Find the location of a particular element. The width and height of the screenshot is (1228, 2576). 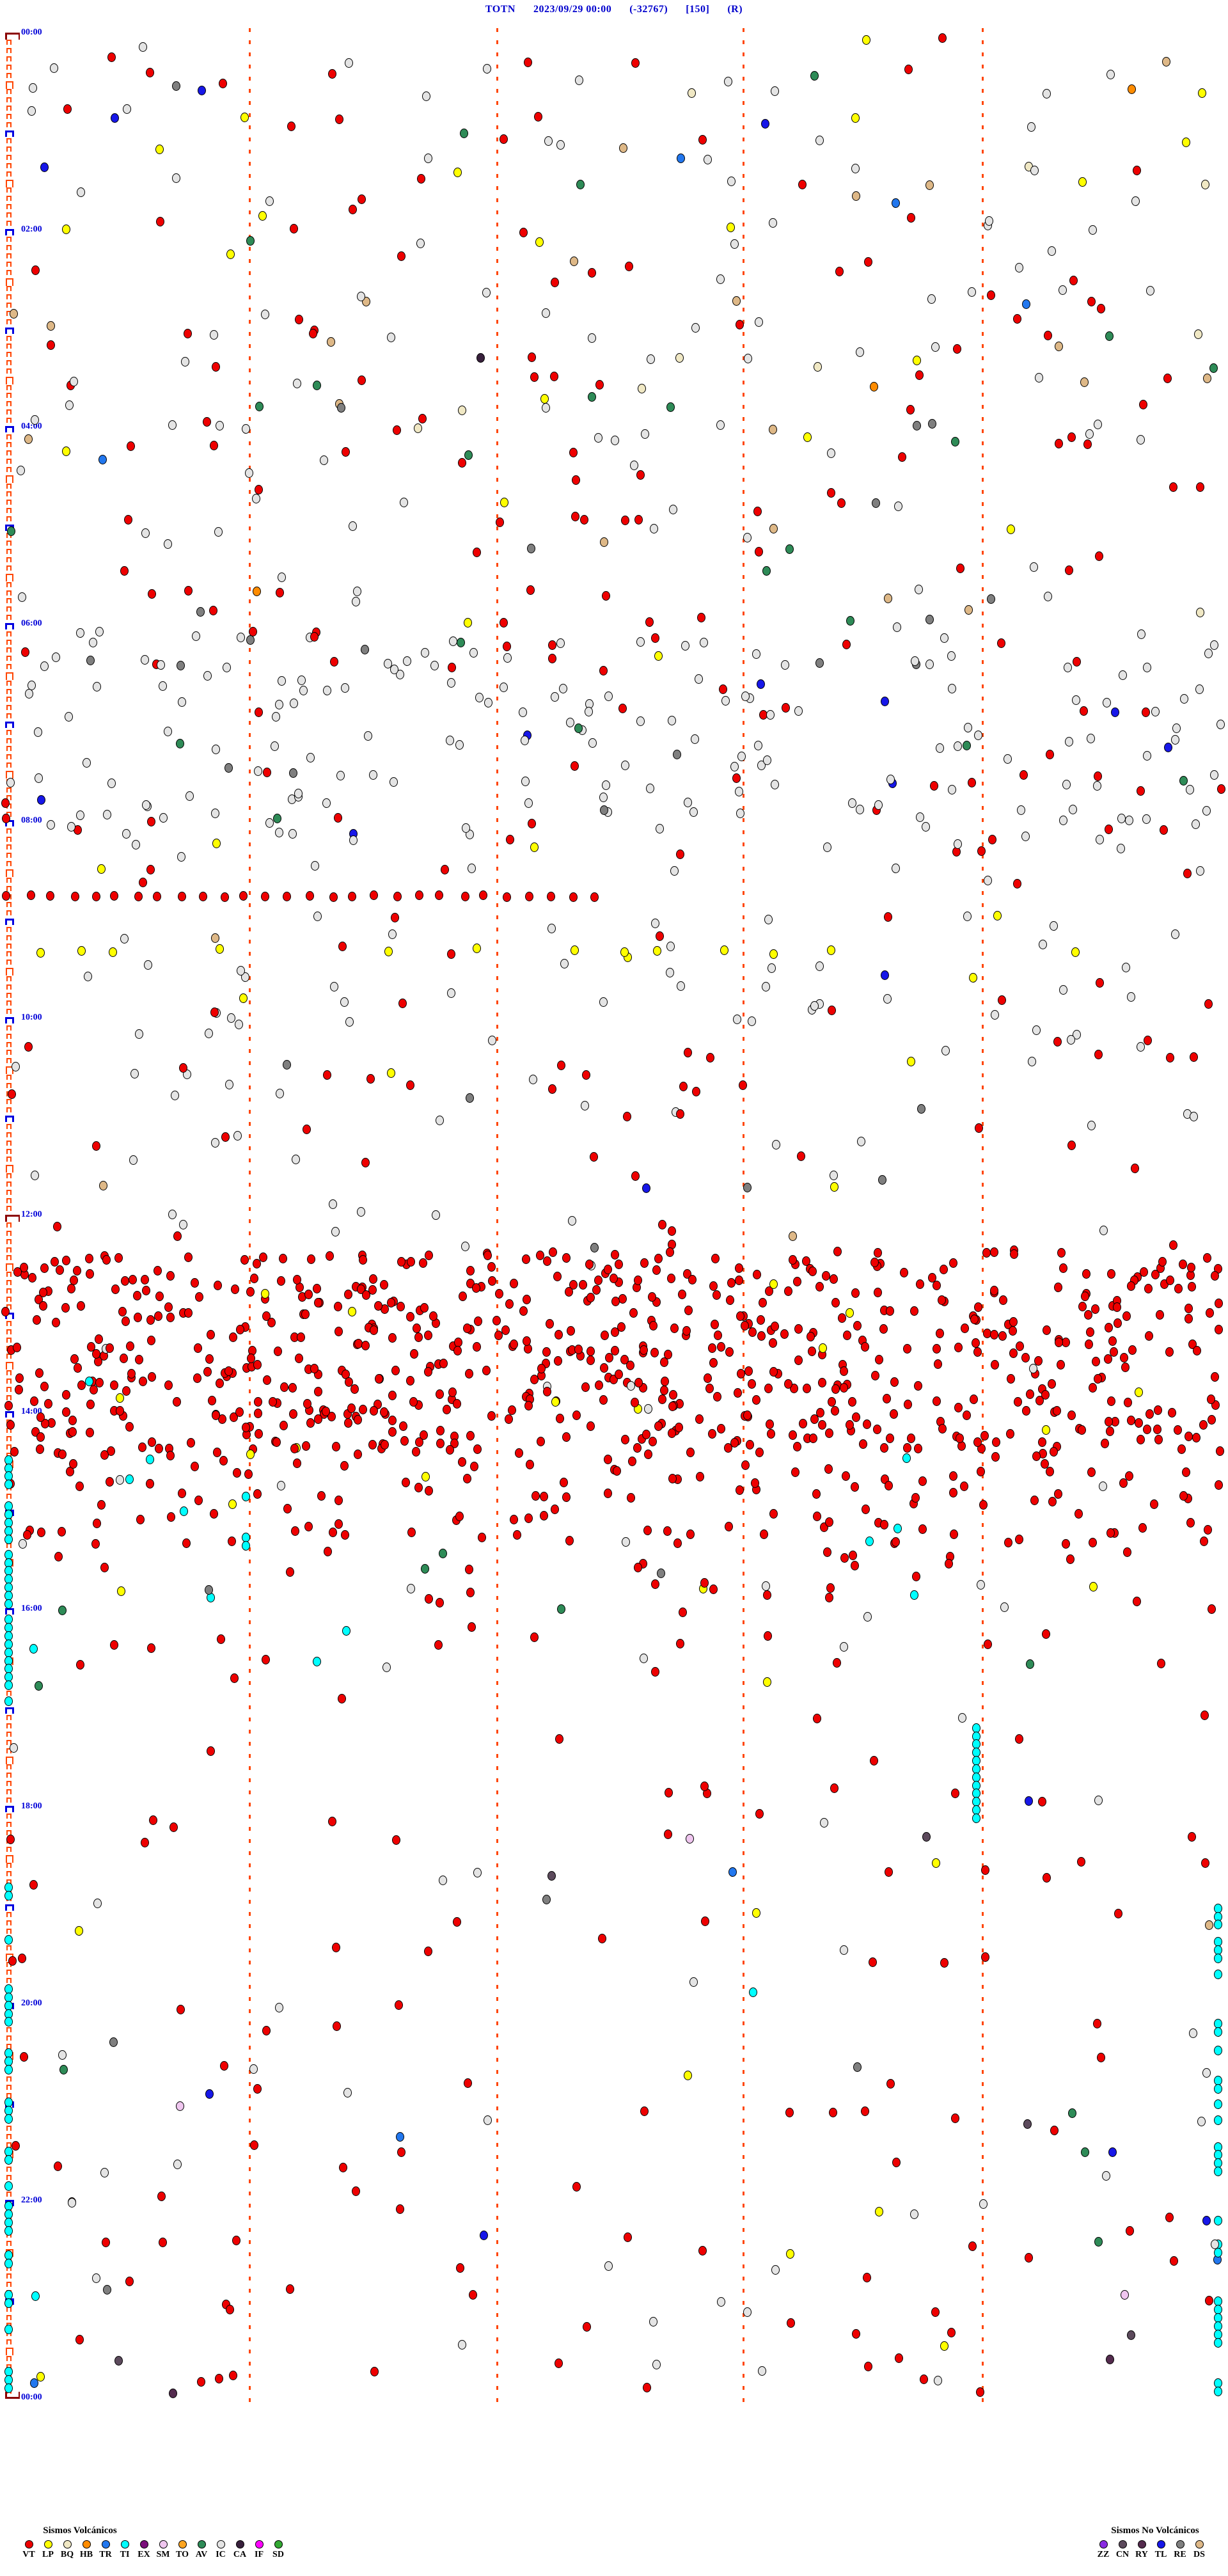

event-dot-sm is located at coordinates (180, 2106).